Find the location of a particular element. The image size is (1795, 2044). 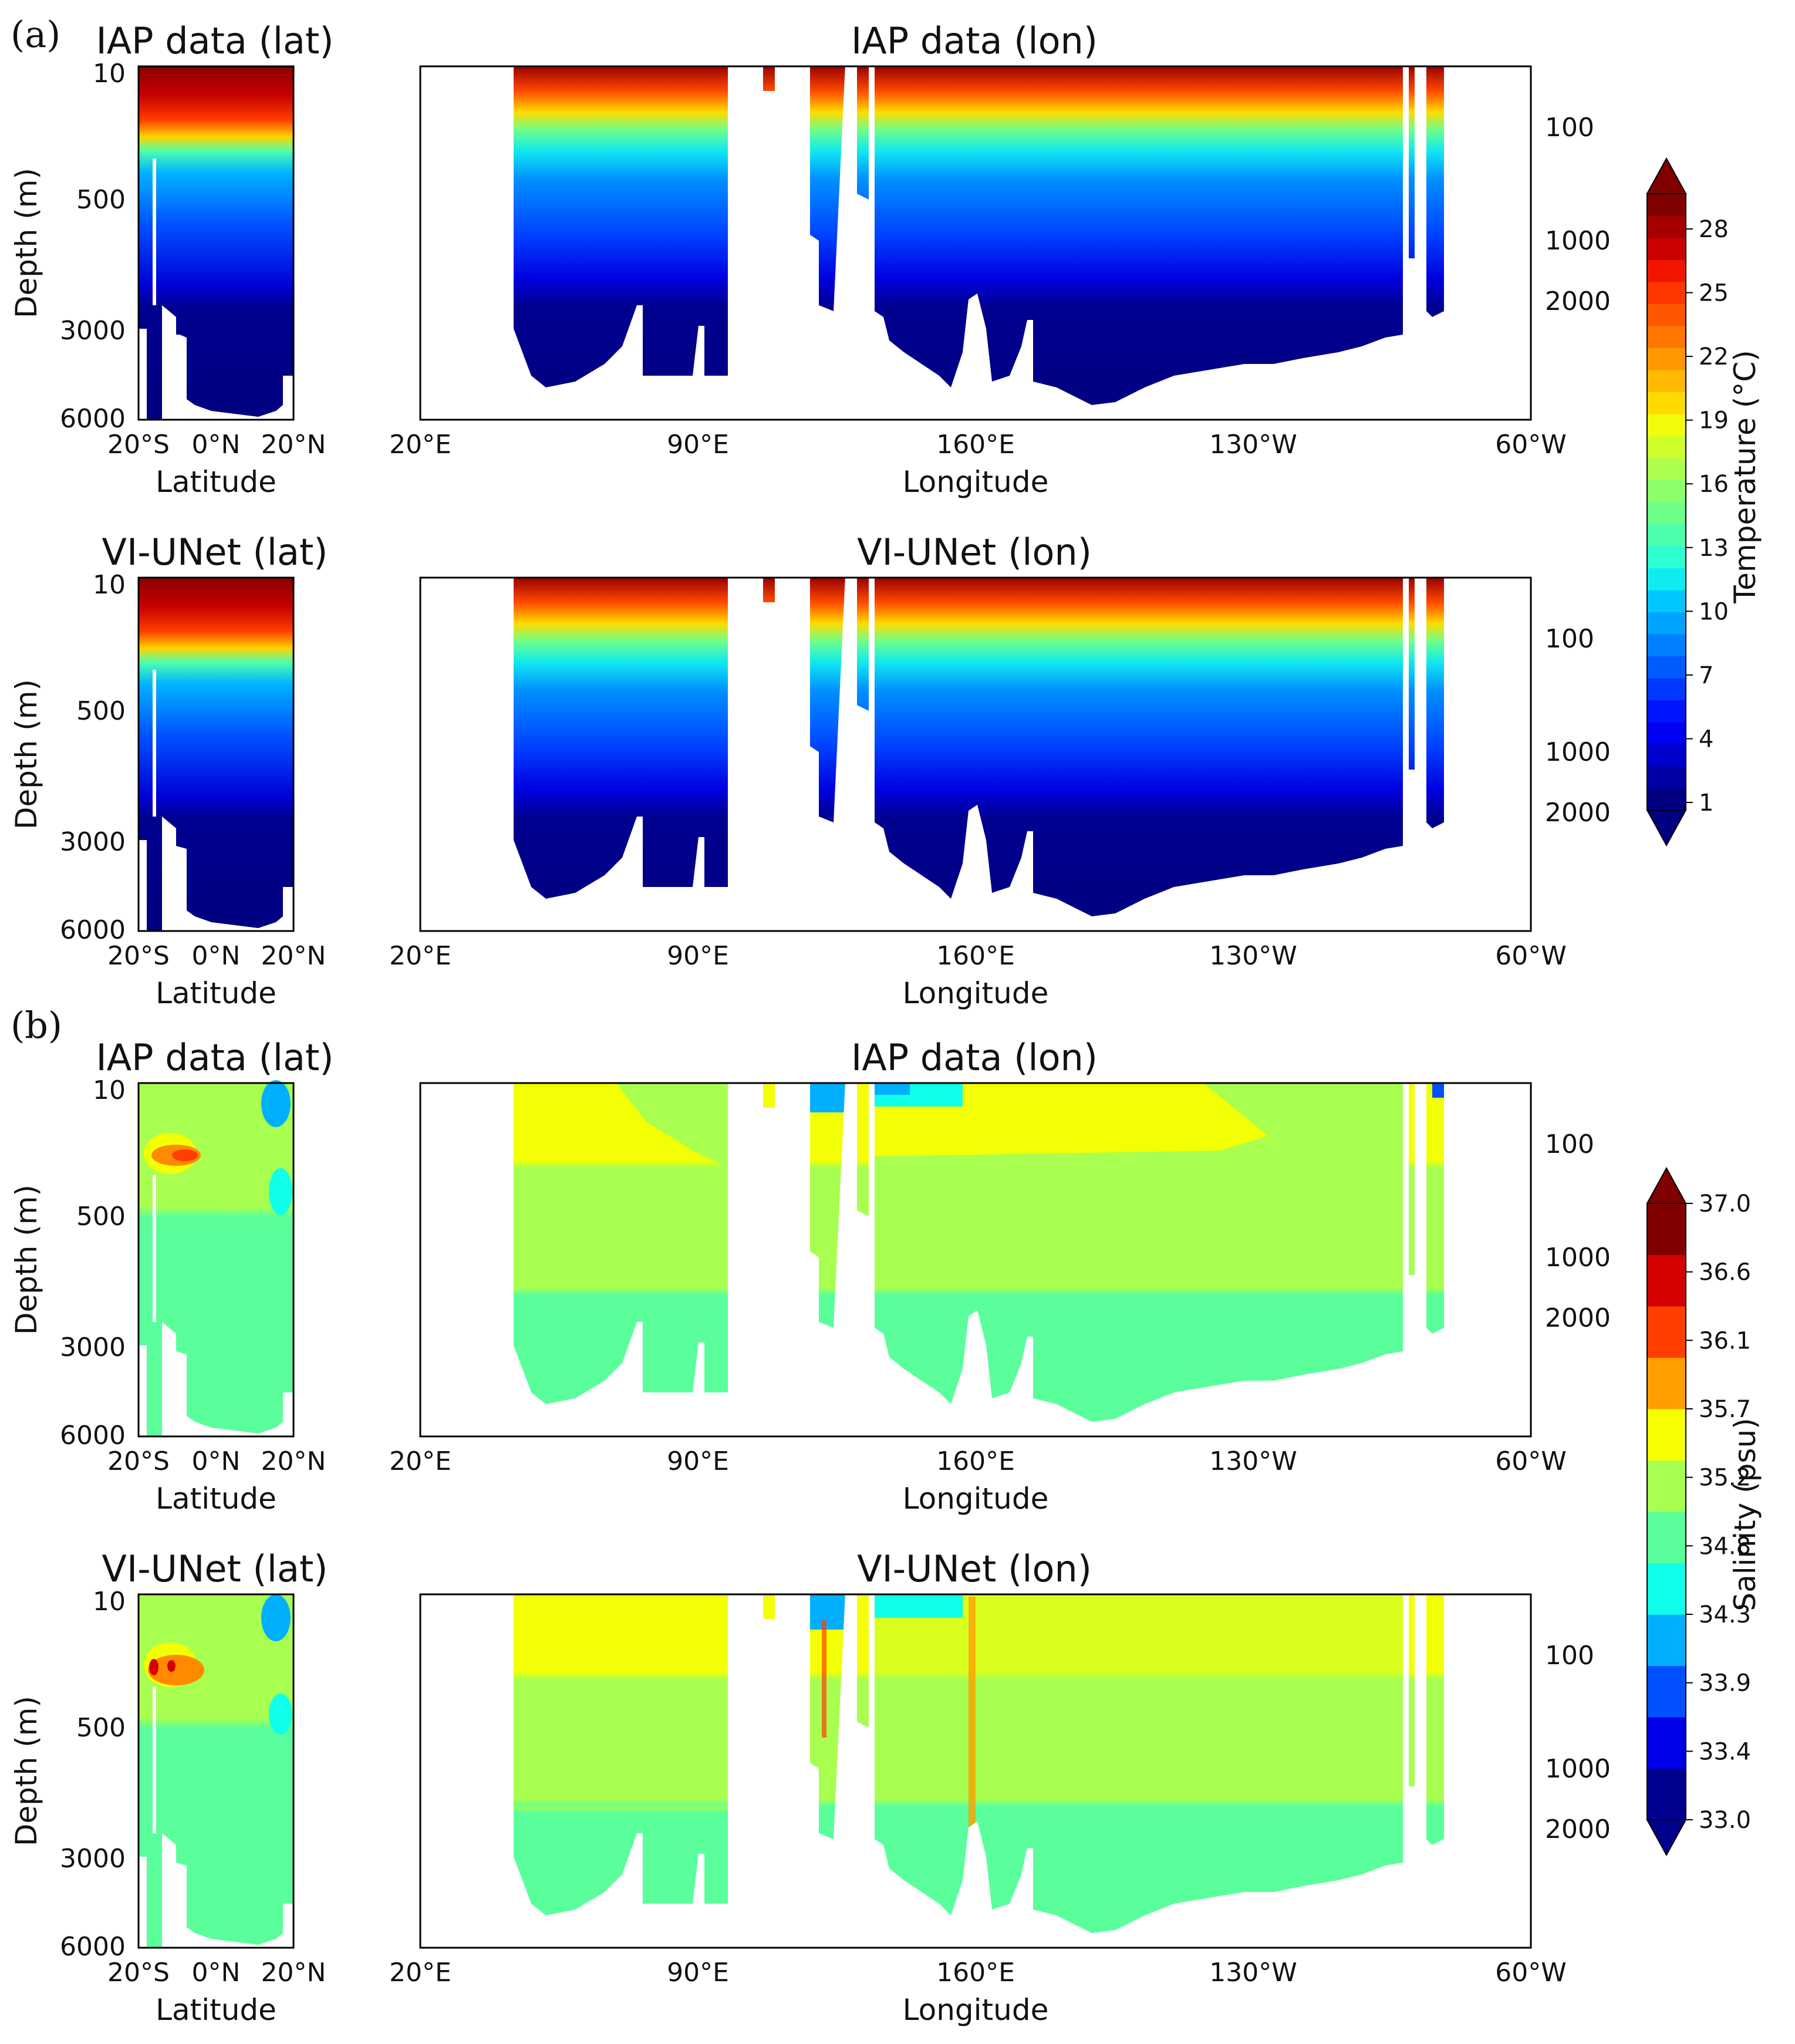

ytick: 10 is located at coordinates (109, 1090).